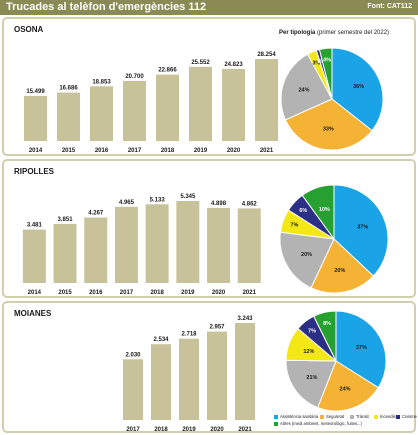 This screenshot has height=435, width=418. What do you see at coordinates (327, 324) in the screenshot?
I see `pie-value-label: 8%` at bounding box center [327, 324].